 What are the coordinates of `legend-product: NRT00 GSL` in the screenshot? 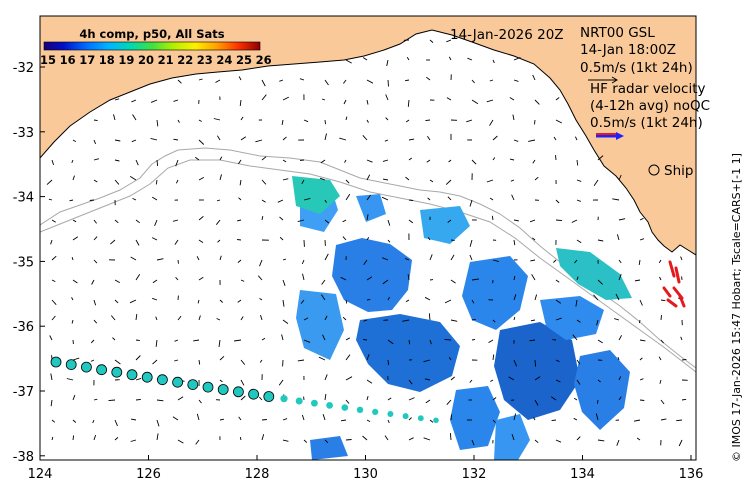 It's located at (617, 33).